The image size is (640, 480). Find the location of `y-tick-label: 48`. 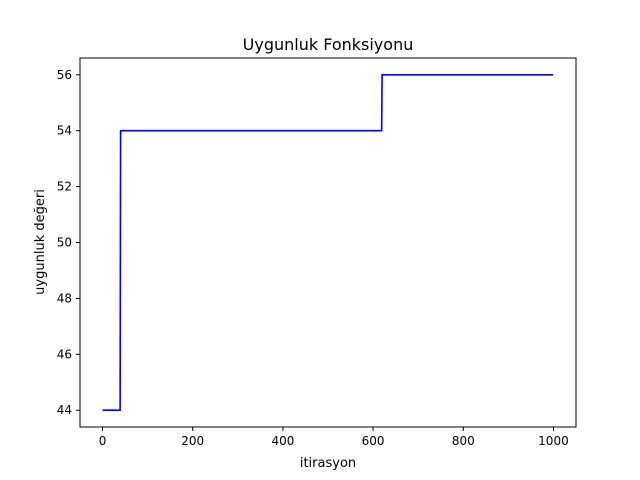

y-tick-label: 48 is located at coordinates (64, 298).